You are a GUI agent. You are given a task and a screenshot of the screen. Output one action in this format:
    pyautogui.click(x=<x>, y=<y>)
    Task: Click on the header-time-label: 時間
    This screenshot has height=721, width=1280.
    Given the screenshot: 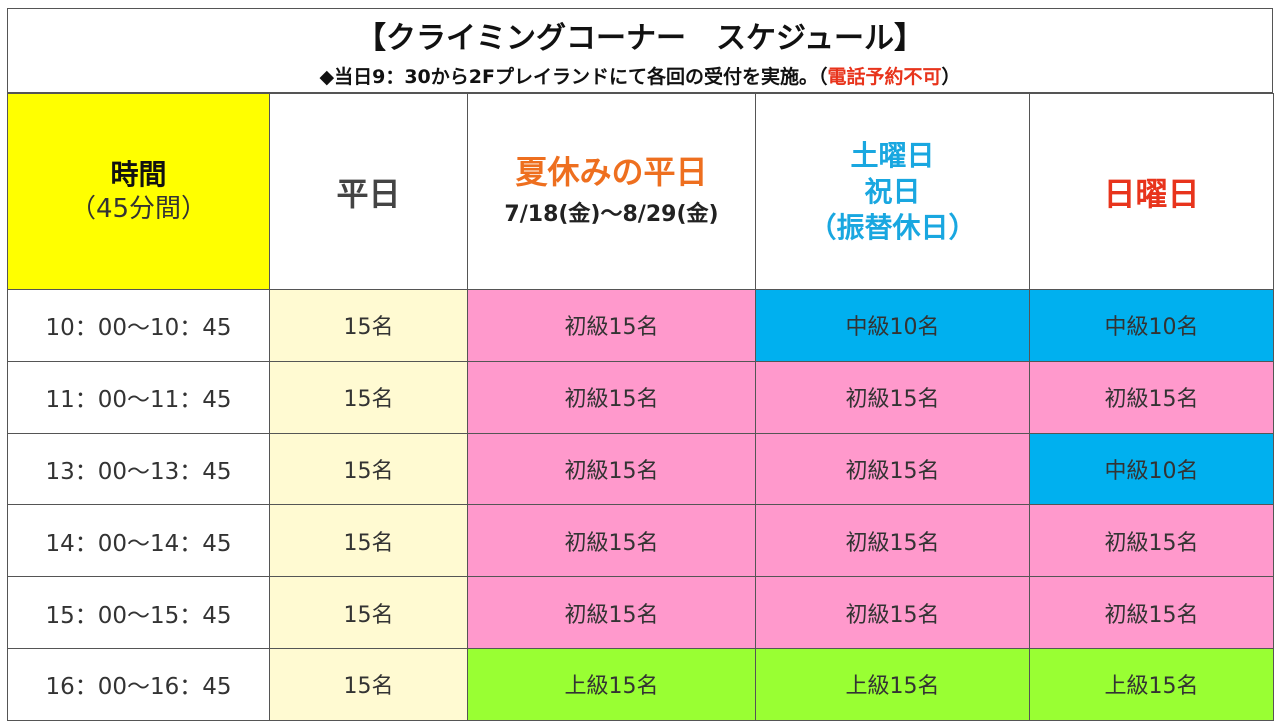 What is the action you would take?
    pyautogui.click(x=138, y=174)
    